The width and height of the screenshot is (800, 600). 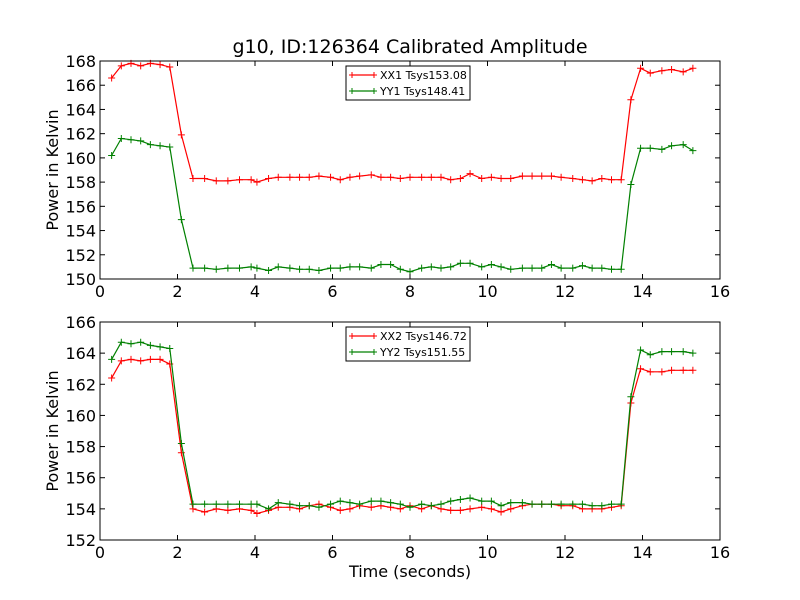 What do you see at coordinates (80, 447) in the screenshot?
I see `y-tick-label: 158` at bounding box center [80, 447].